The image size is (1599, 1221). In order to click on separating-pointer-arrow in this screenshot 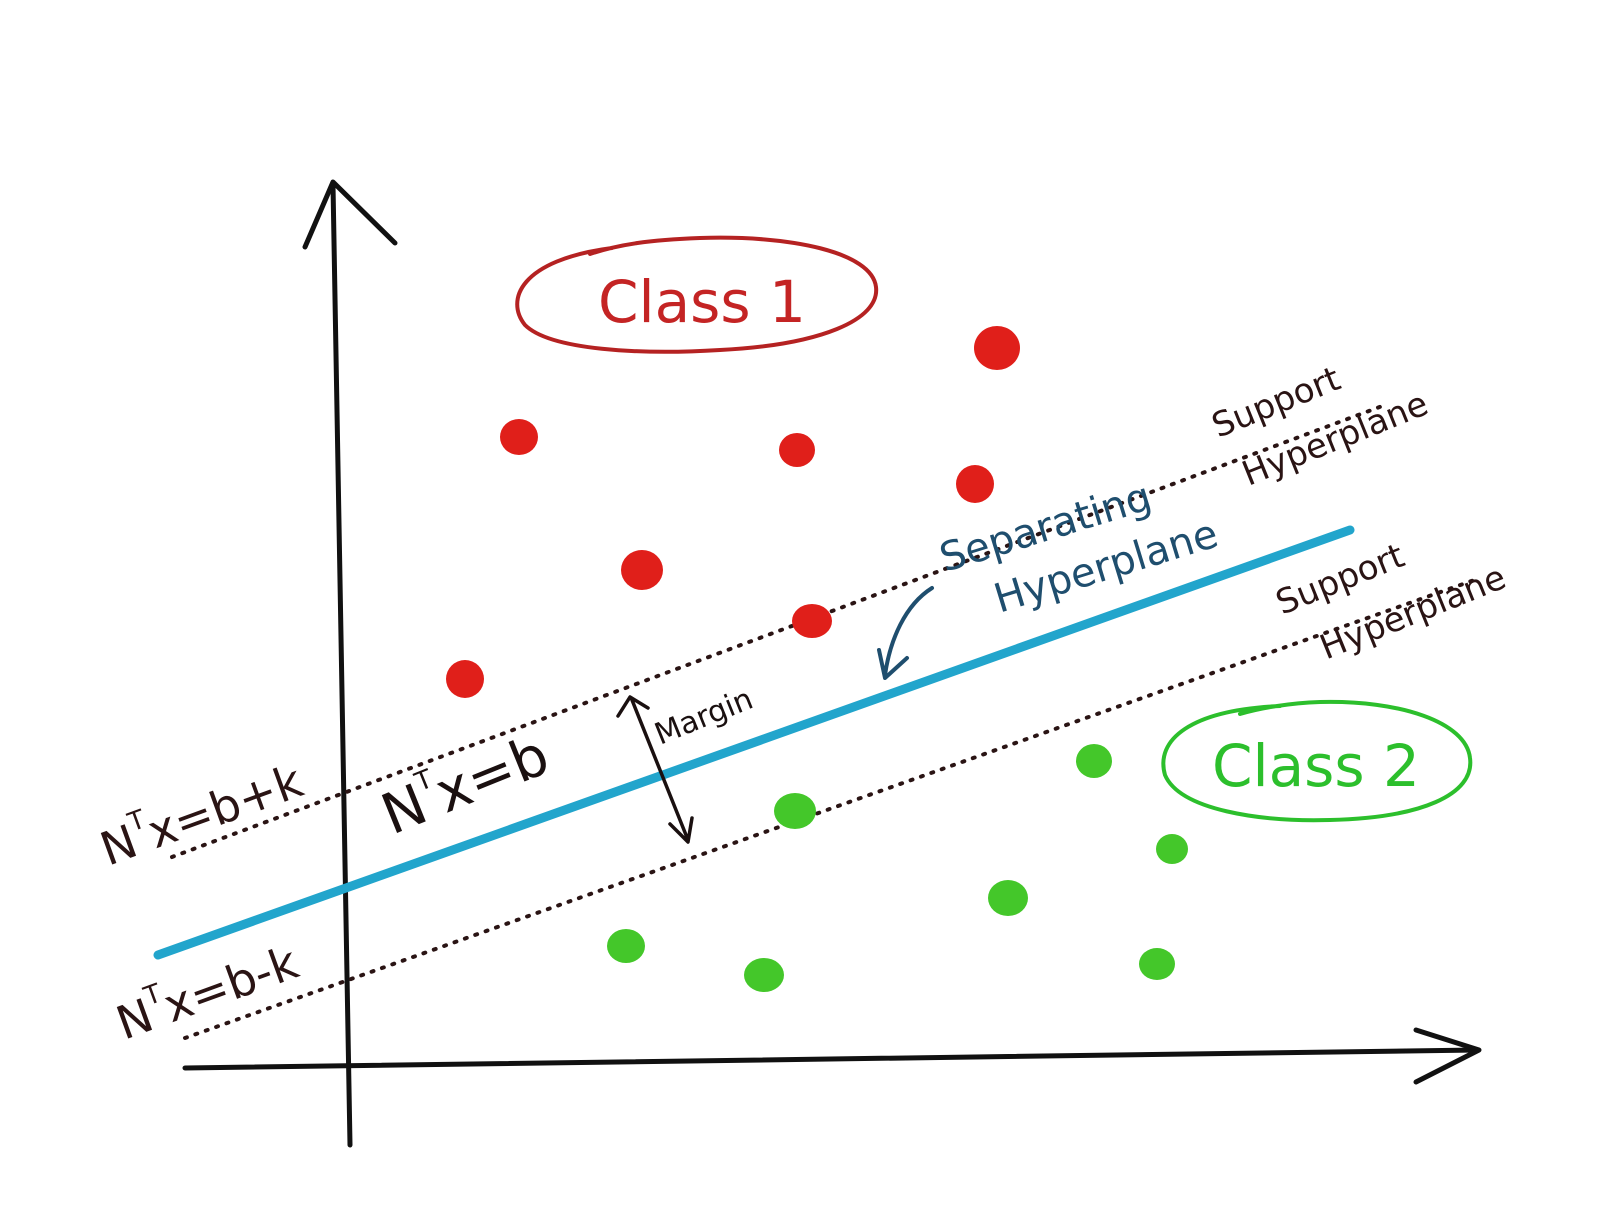, I will do `click(905, 633)`.